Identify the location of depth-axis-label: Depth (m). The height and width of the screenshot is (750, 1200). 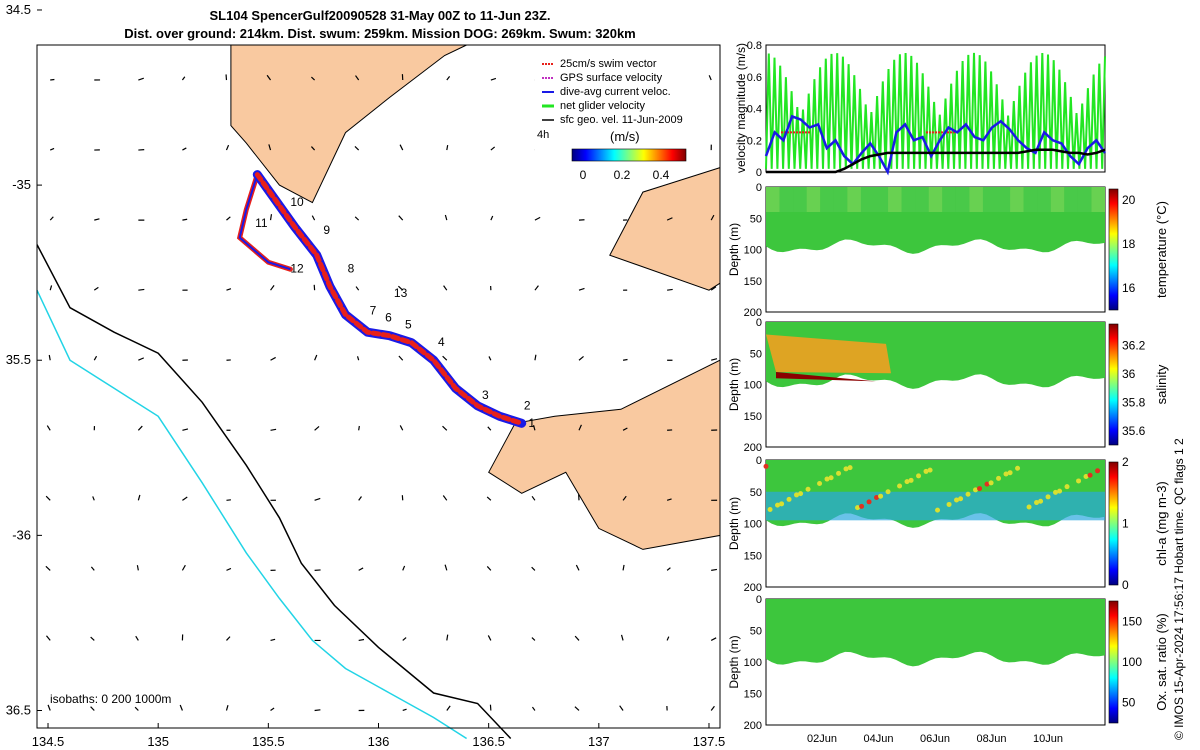
(734, 249).